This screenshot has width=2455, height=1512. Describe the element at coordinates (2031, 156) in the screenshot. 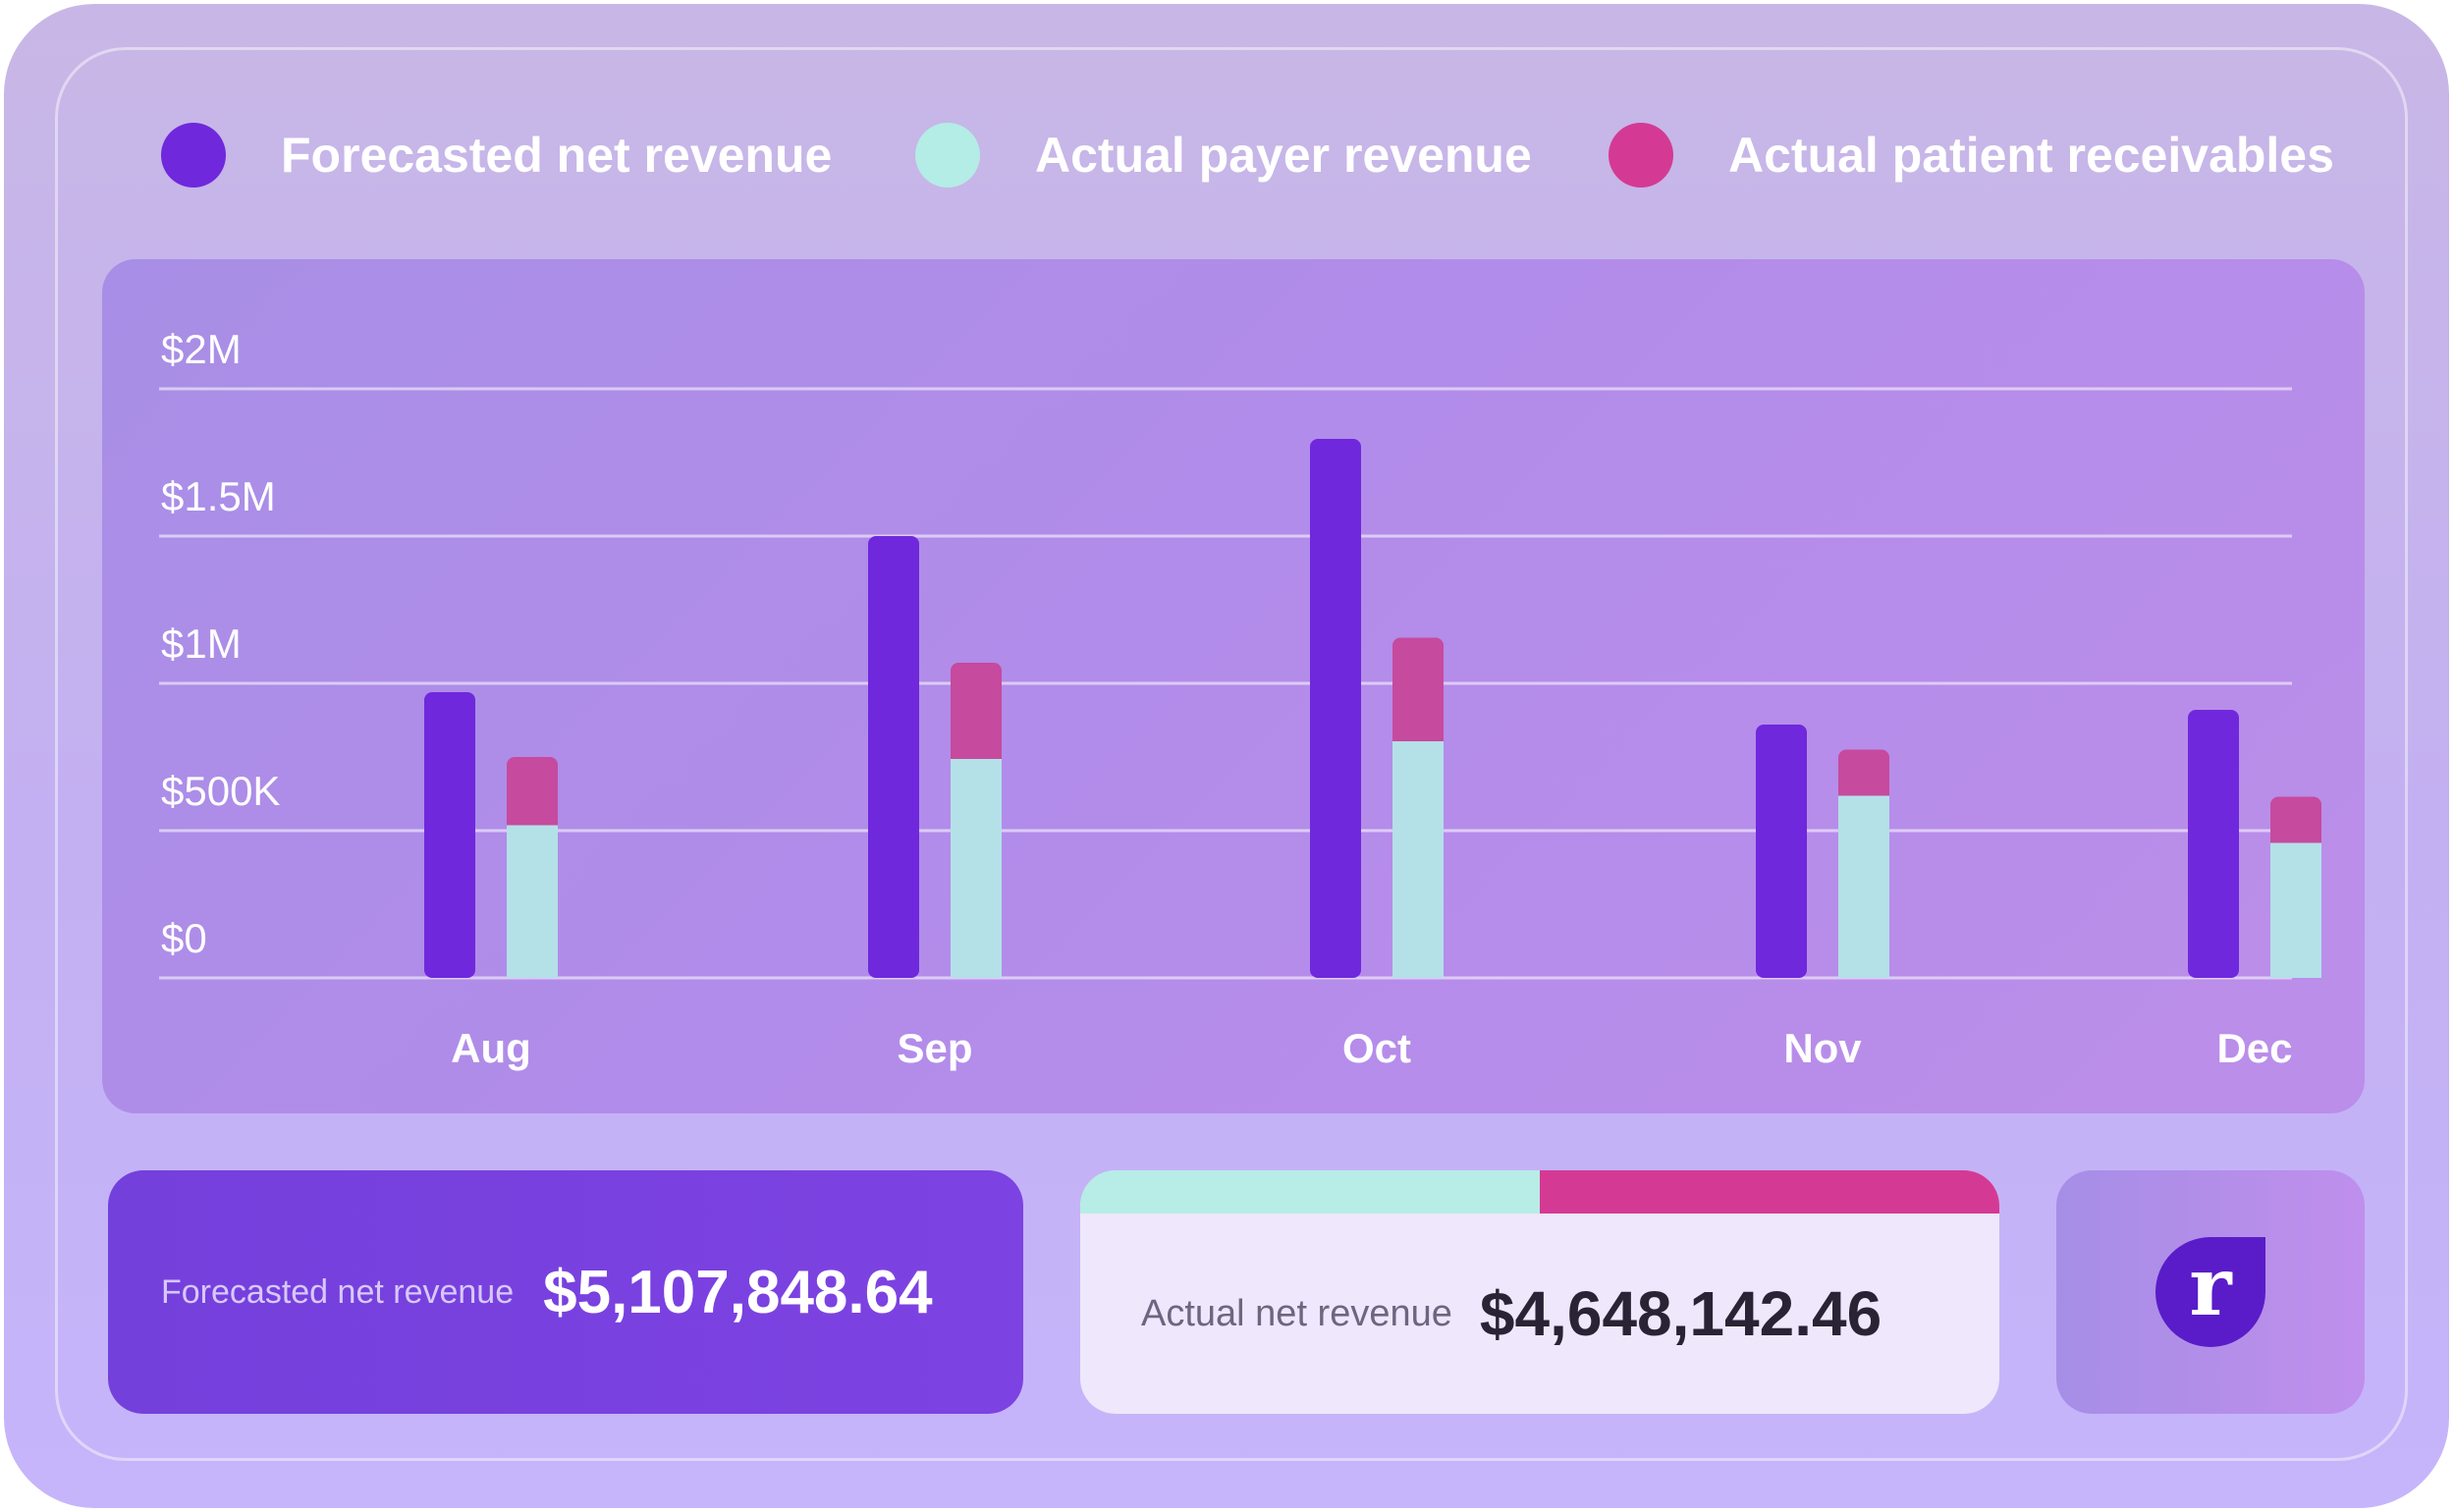

I see `legend-label-patient: Actual patient receivables` at that location.